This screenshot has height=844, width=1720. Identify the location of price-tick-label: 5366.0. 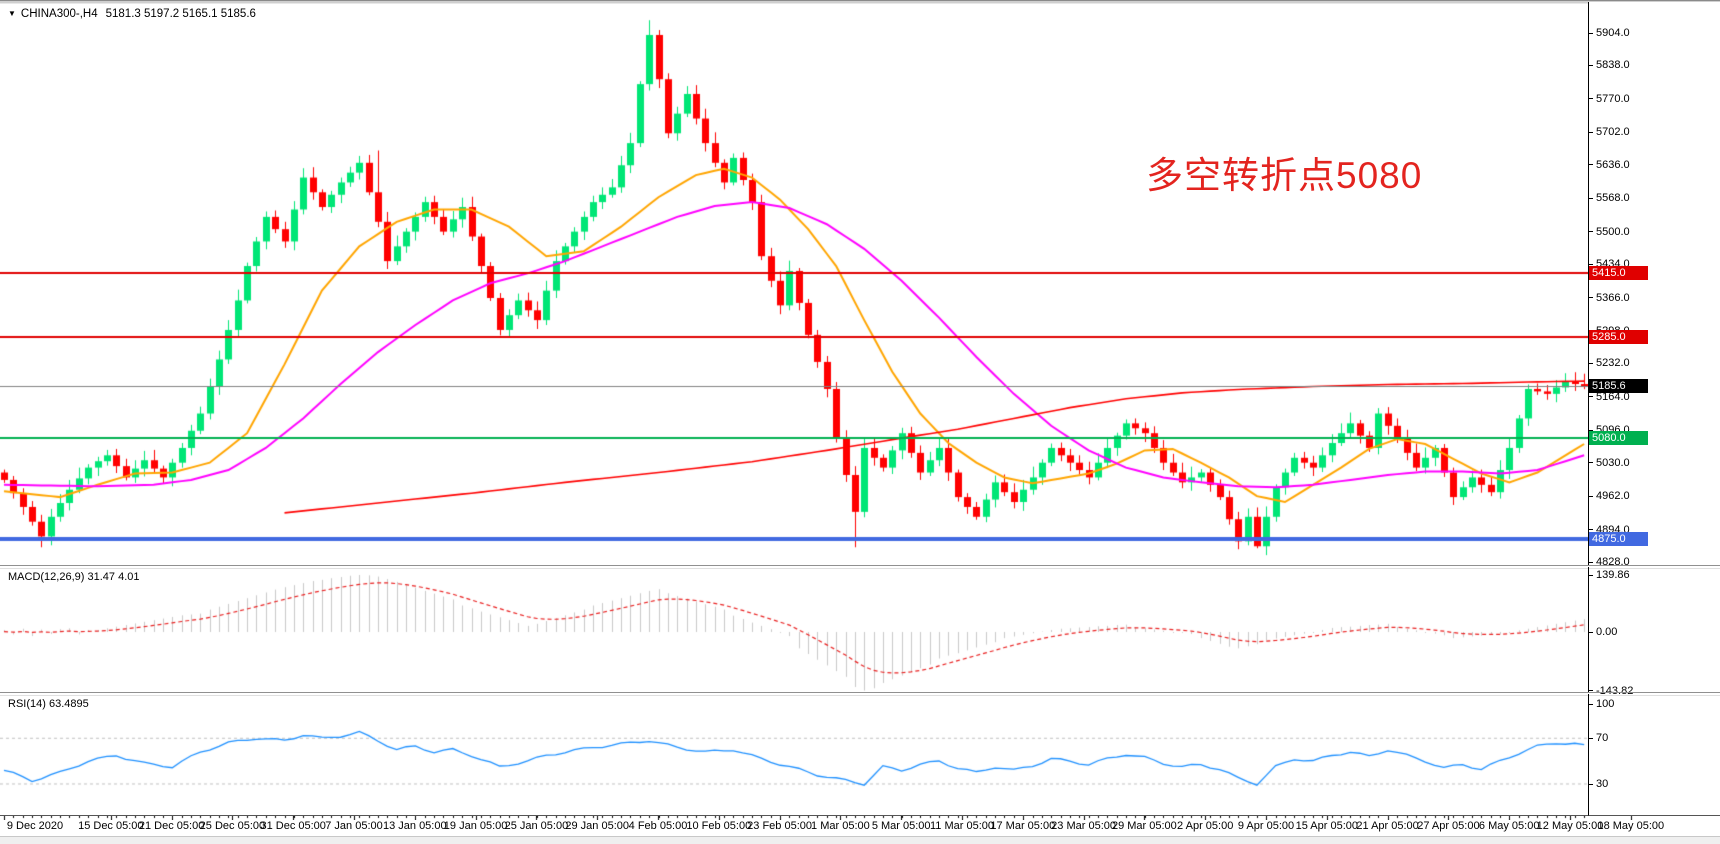
(1609, 298).